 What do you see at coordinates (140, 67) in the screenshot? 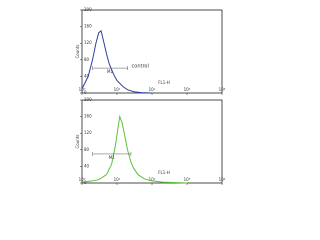
I see `series-label: control` at bounding box center [140, 67].